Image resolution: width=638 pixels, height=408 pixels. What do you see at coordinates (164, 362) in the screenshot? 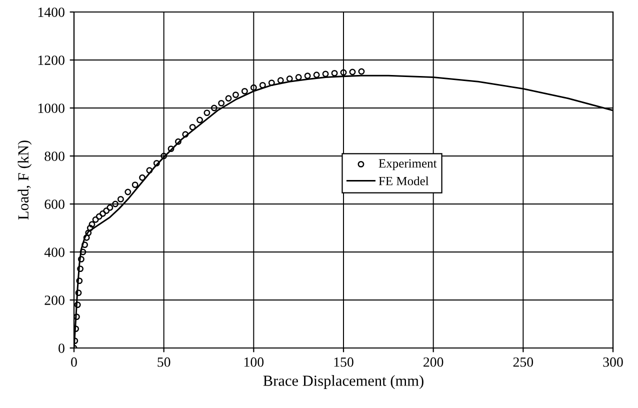
I see `x-tick-label: 50` at bounding box center [164, 362].